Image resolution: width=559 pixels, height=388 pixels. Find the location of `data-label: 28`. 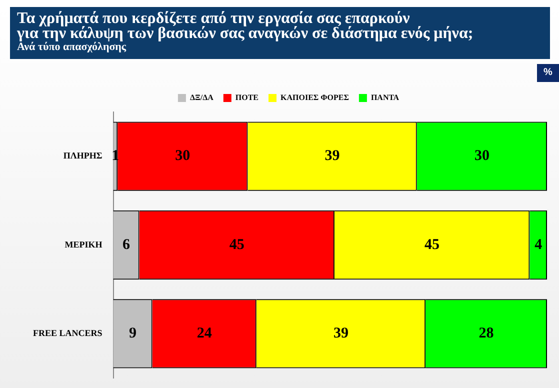

data-label: 28 is located at coordinates (486, 334).